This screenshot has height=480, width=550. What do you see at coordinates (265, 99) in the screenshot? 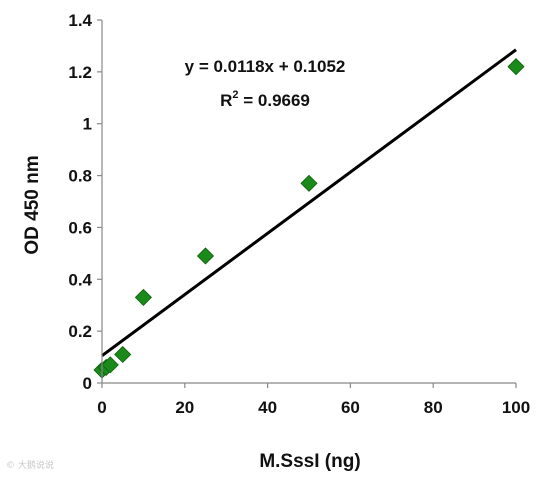
I see `r-squared-label: R2 = 0.9669` at bounding box center [265, 99].